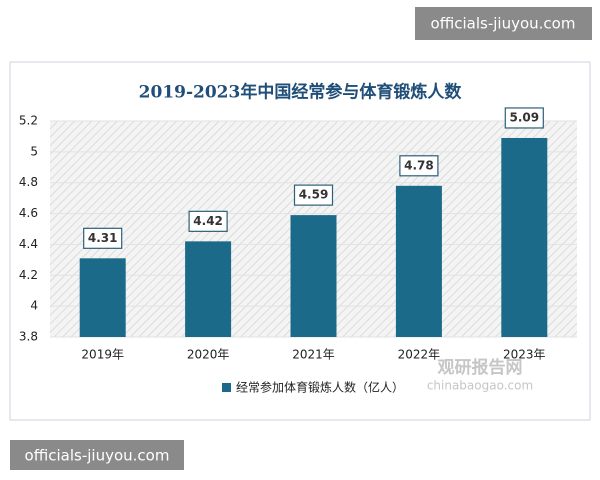 Image resolution: width=600 pixels, height=480 pixels. I want to click on y-tick-label: 4, so click(34, 306).